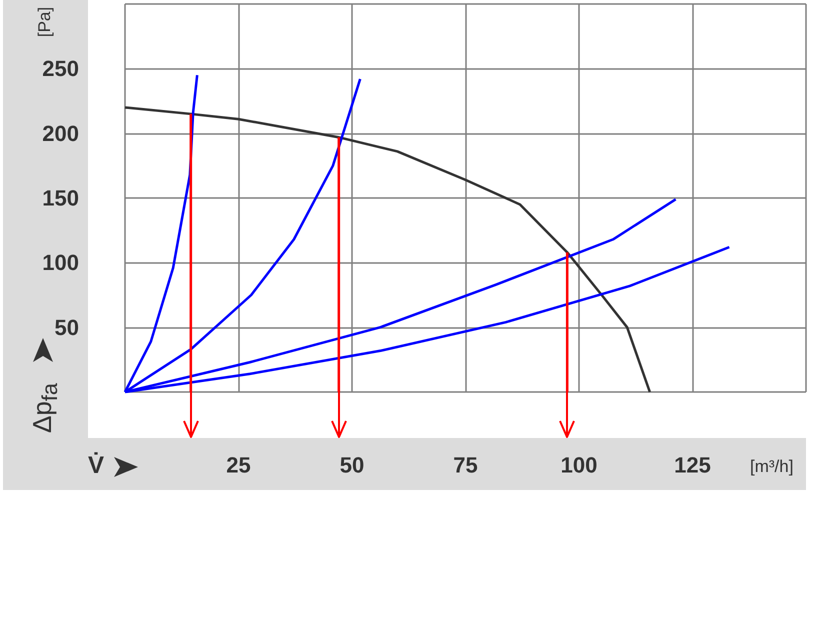 The image size is (816, 624). I want to click on x-tick-label: 125, so click(692, 465).